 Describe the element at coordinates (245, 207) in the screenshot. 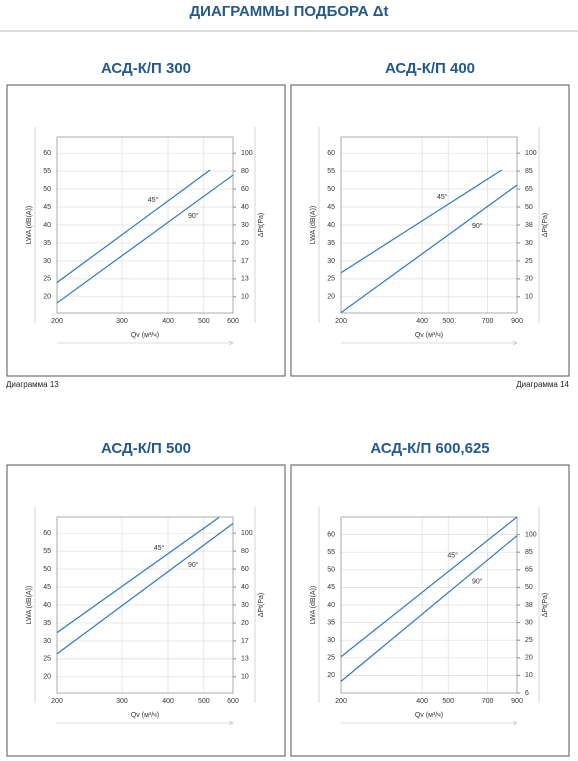

I see `y2-tick-label: 40` at that location.